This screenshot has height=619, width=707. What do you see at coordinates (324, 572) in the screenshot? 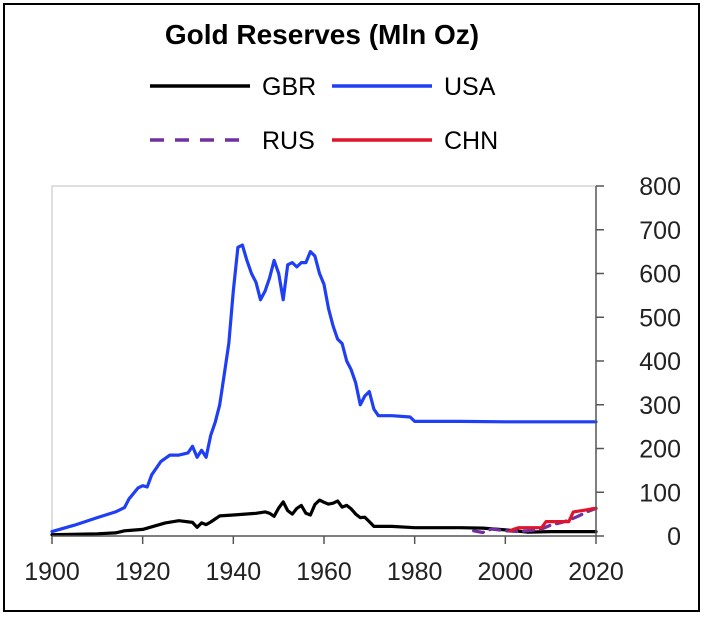
I see `x-tick-label: 1960` at bounding box center [324, 572].